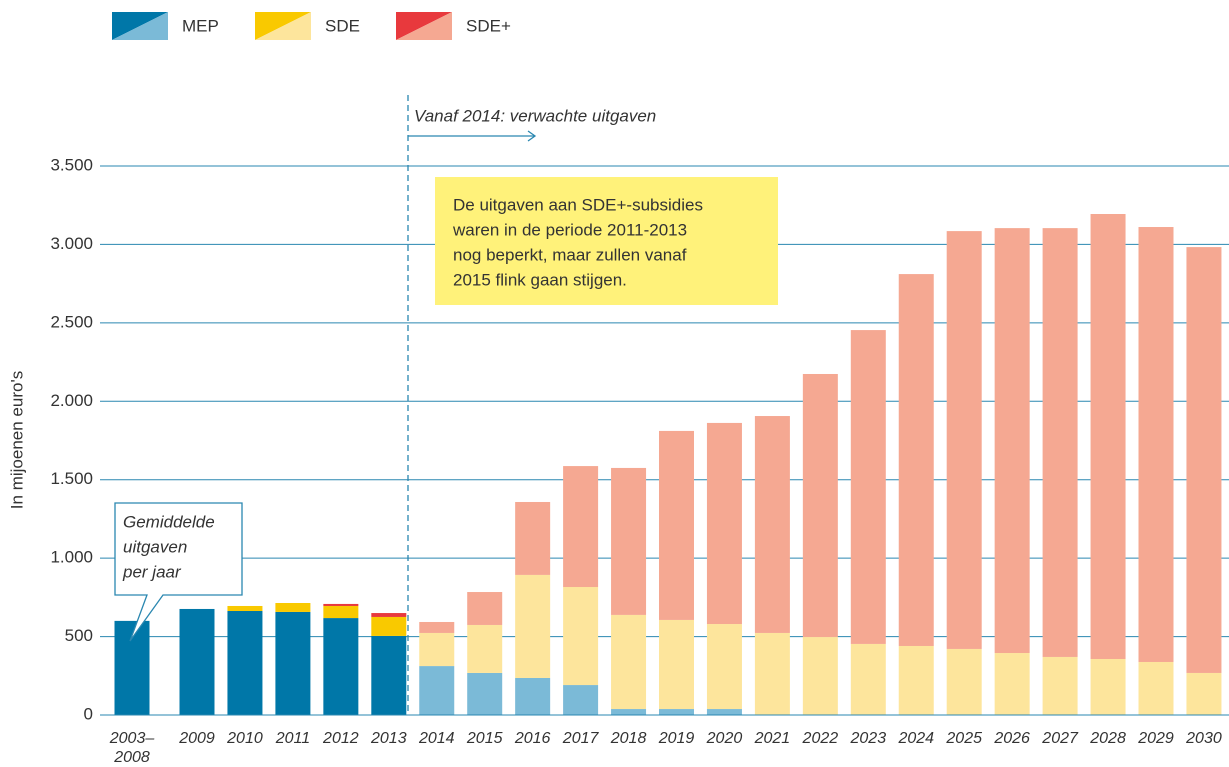 This screenshot has height=767, width=1229. What do you see at coordinates (868, 738) in the screenshot?
I see `x-tick-label: 2023` at bounding box center [868, 738].